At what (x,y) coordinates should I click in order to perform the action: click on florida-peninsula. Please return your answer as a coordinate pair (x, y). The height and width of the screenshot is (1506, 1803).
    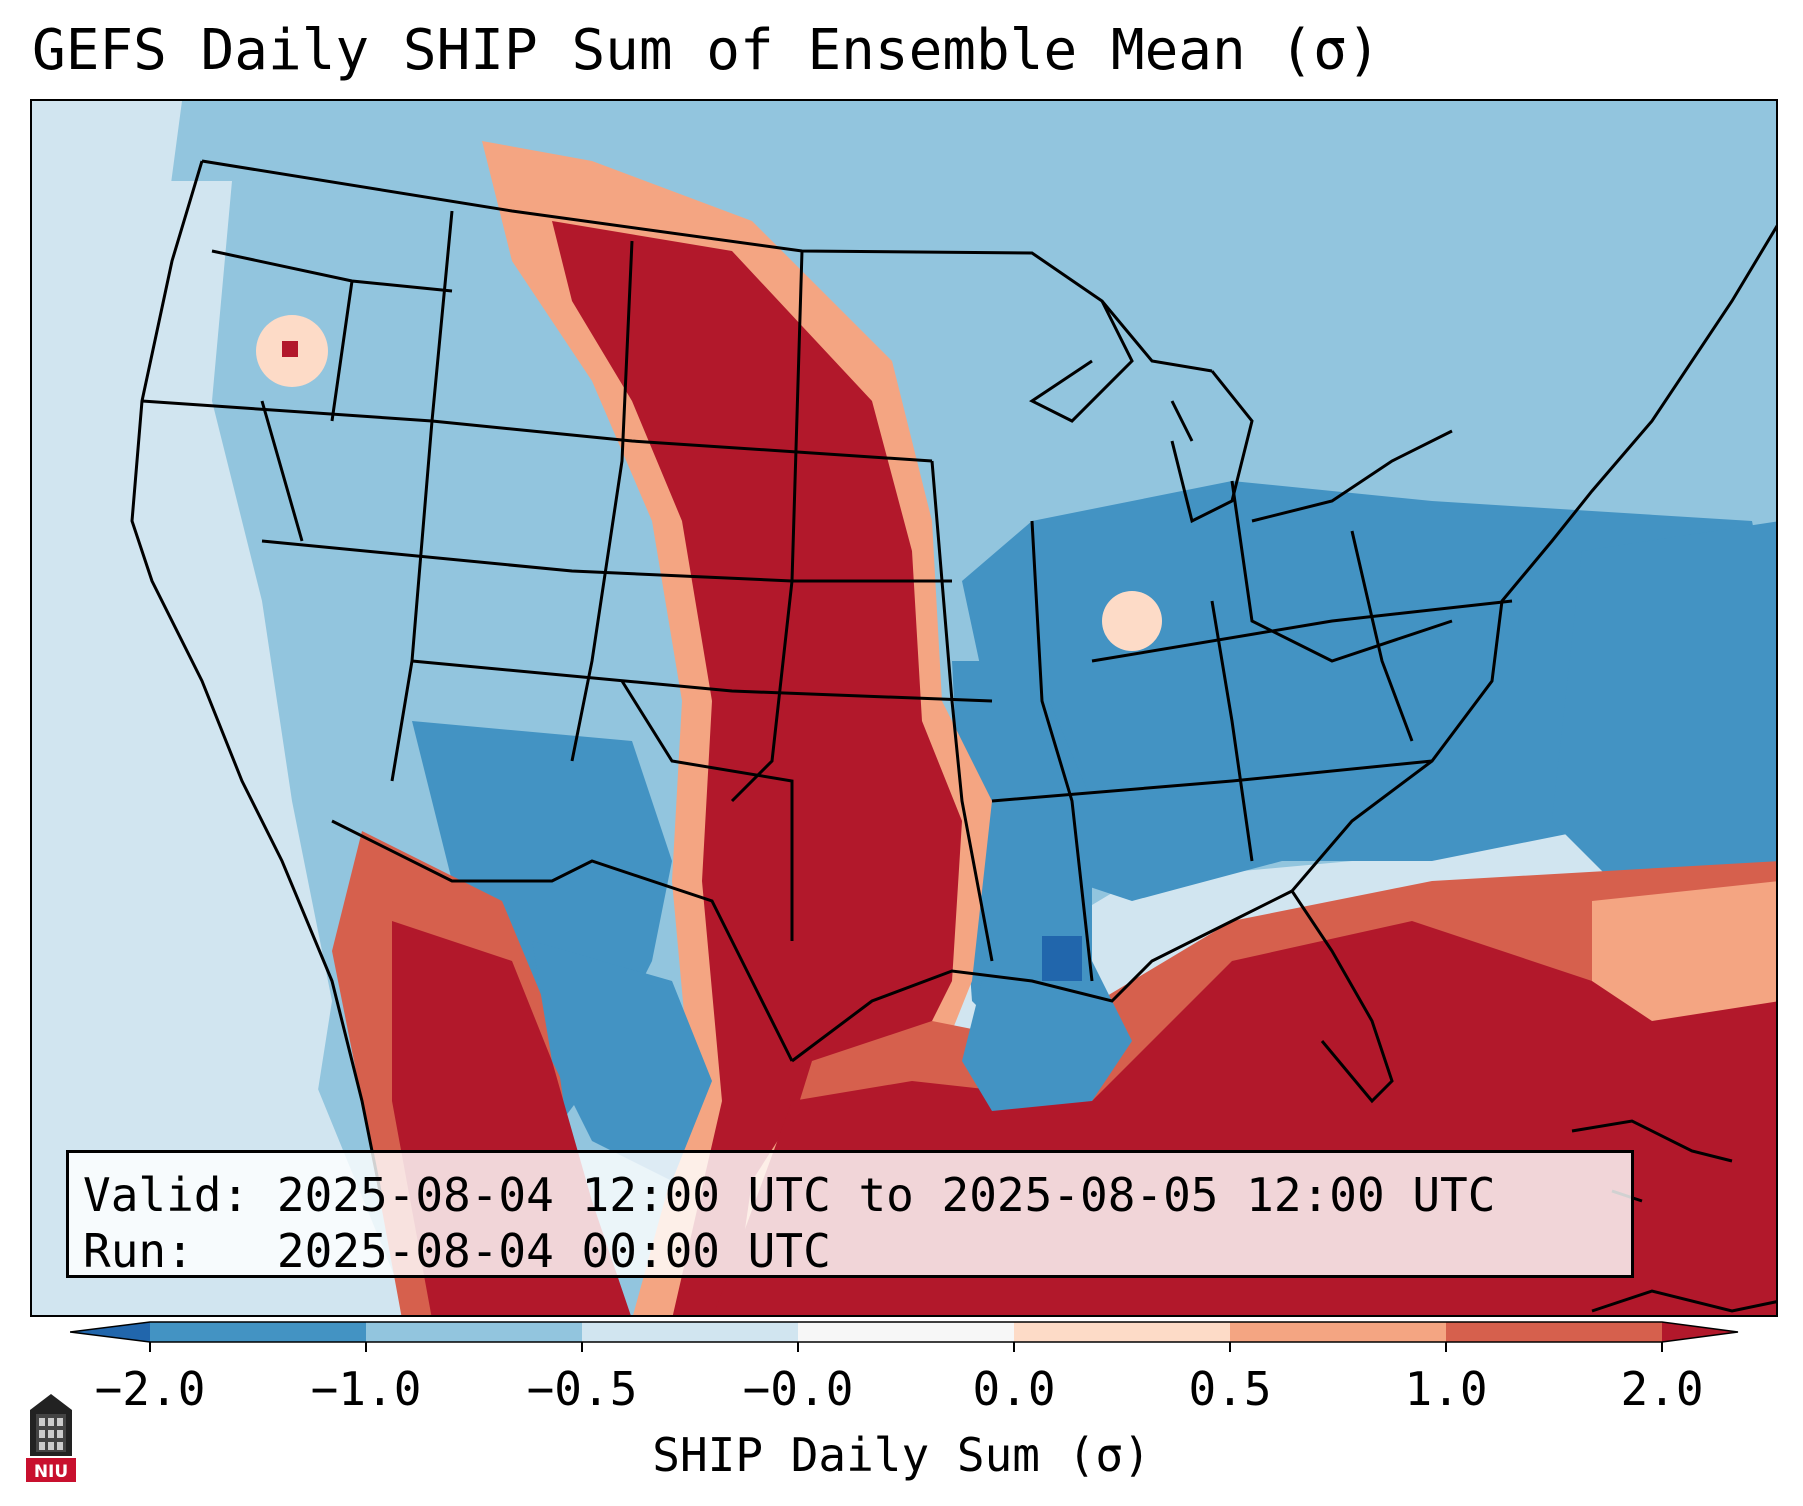
    Looking at the image, I should click on (1342, 997).